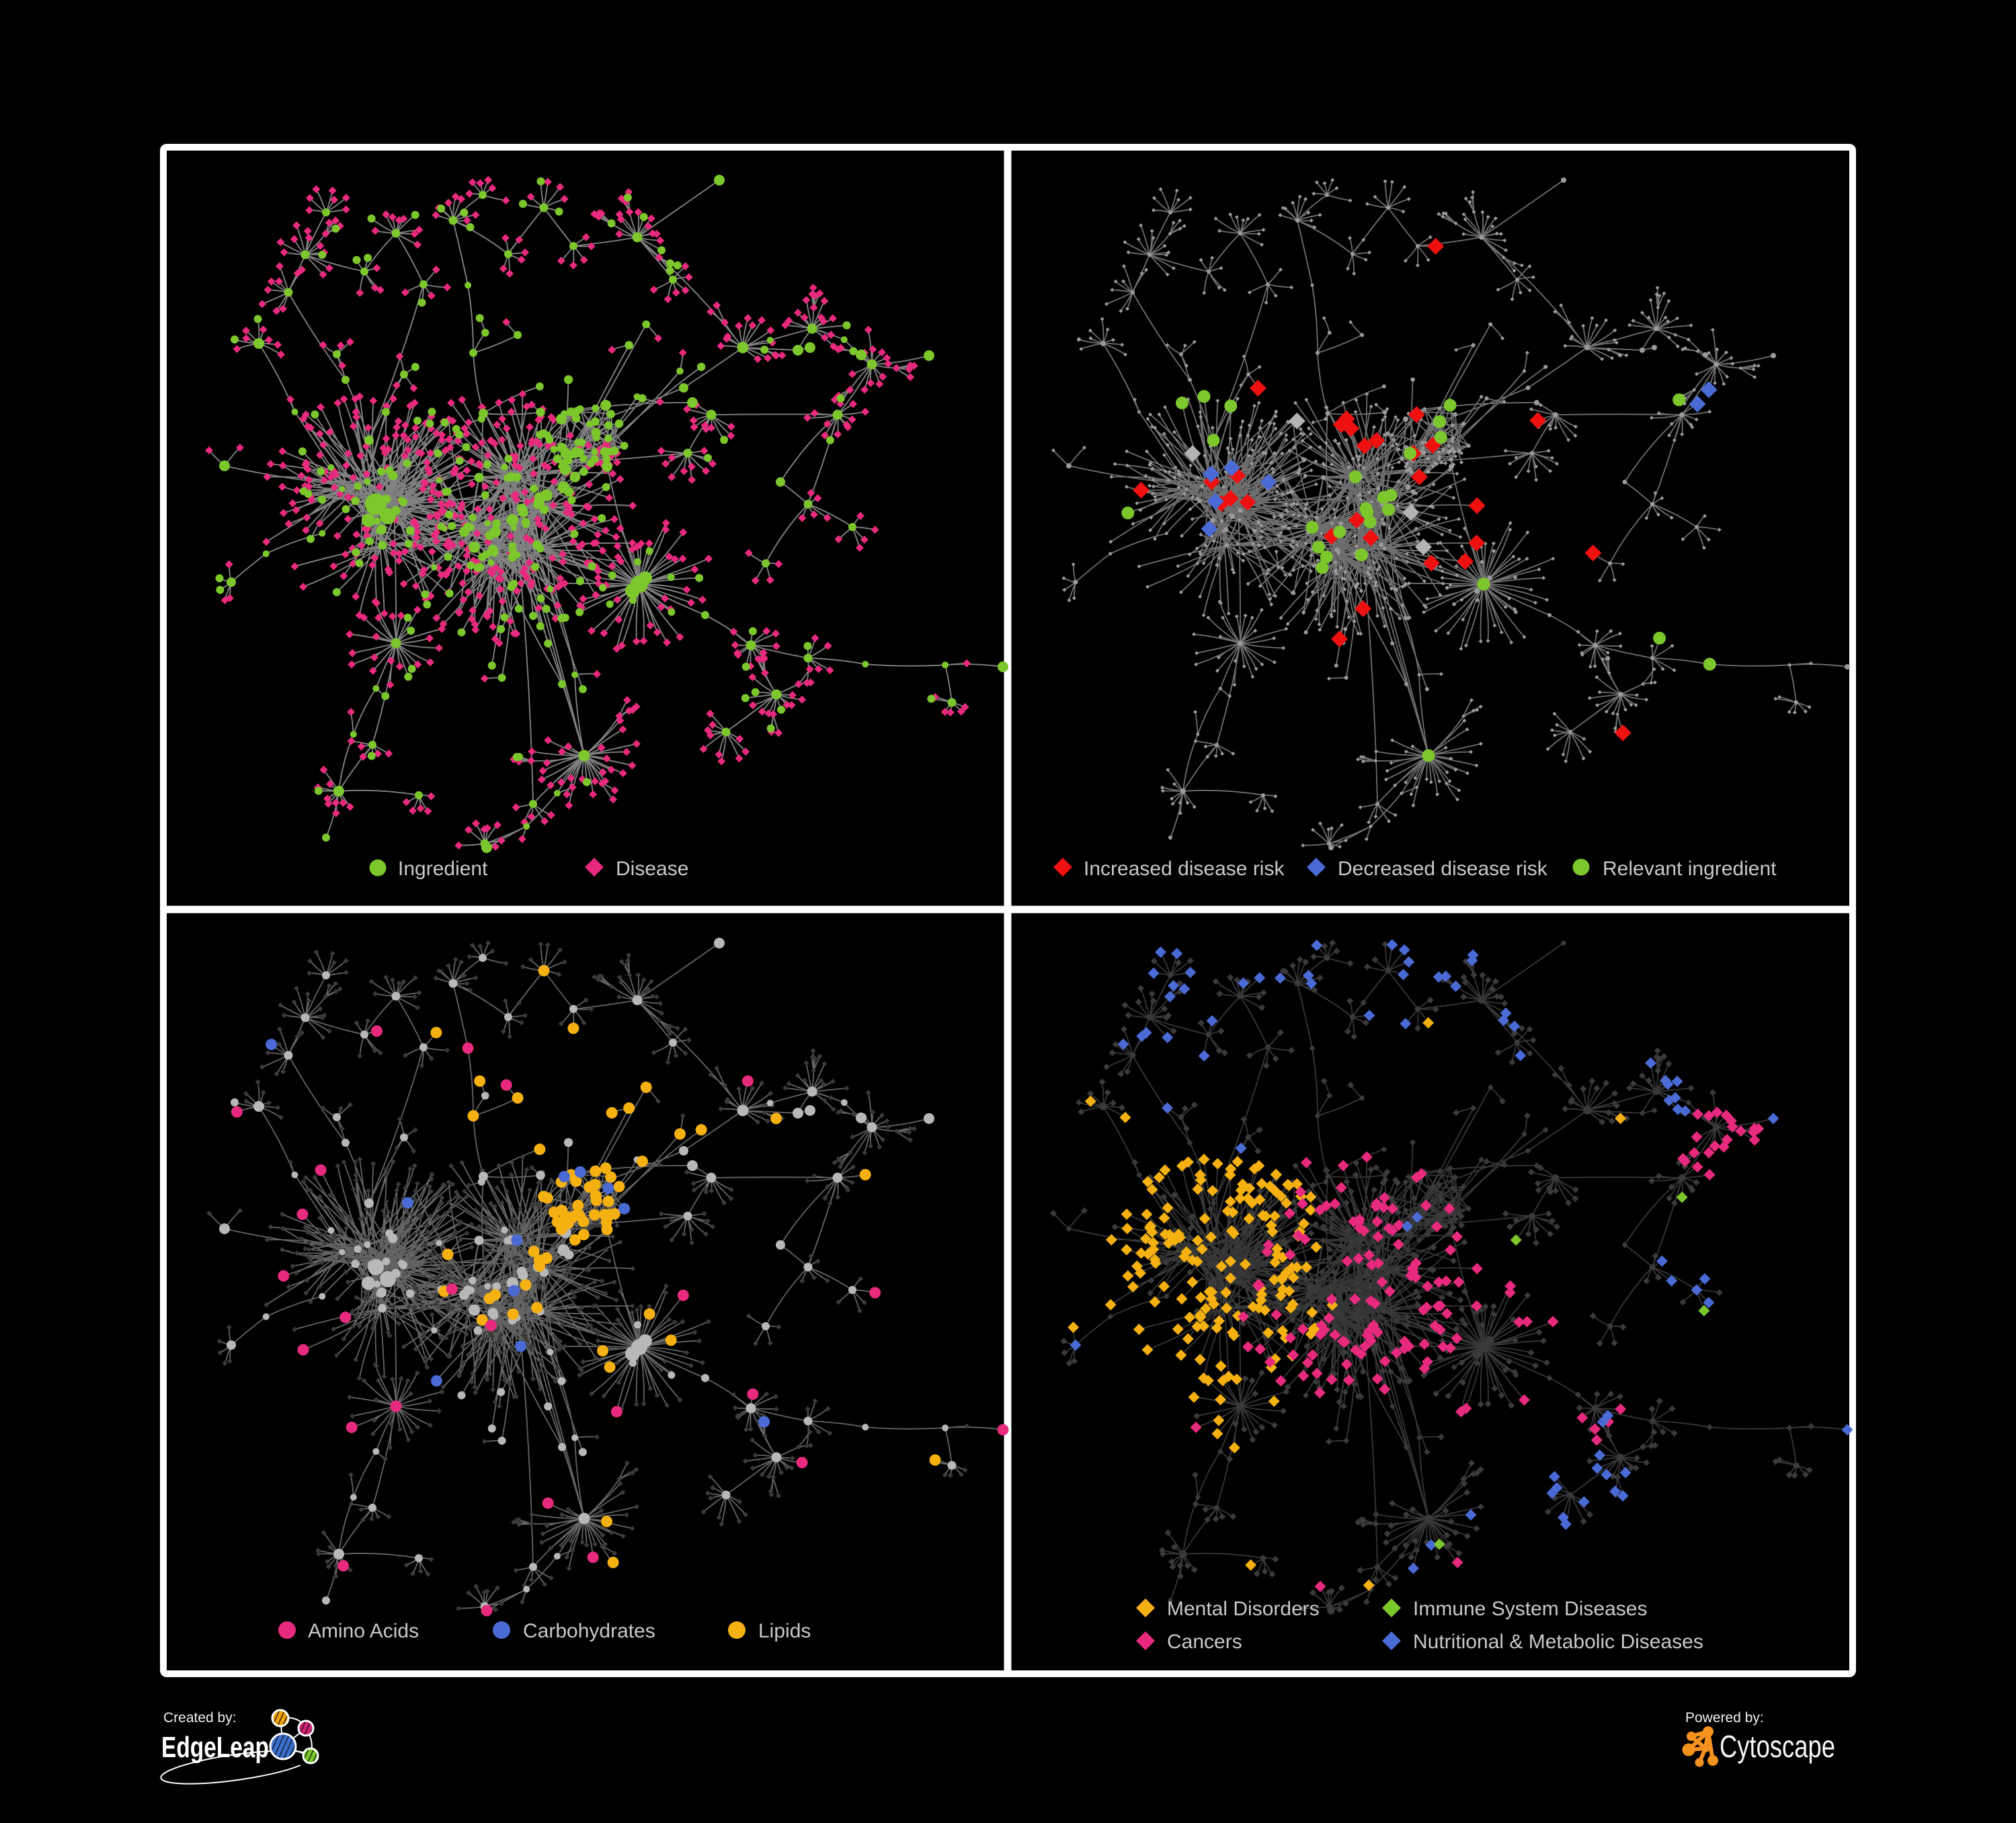 The image size is (2016, 1823). I want to click on svg-text: Relevant ingredient, so click(1690, 869).